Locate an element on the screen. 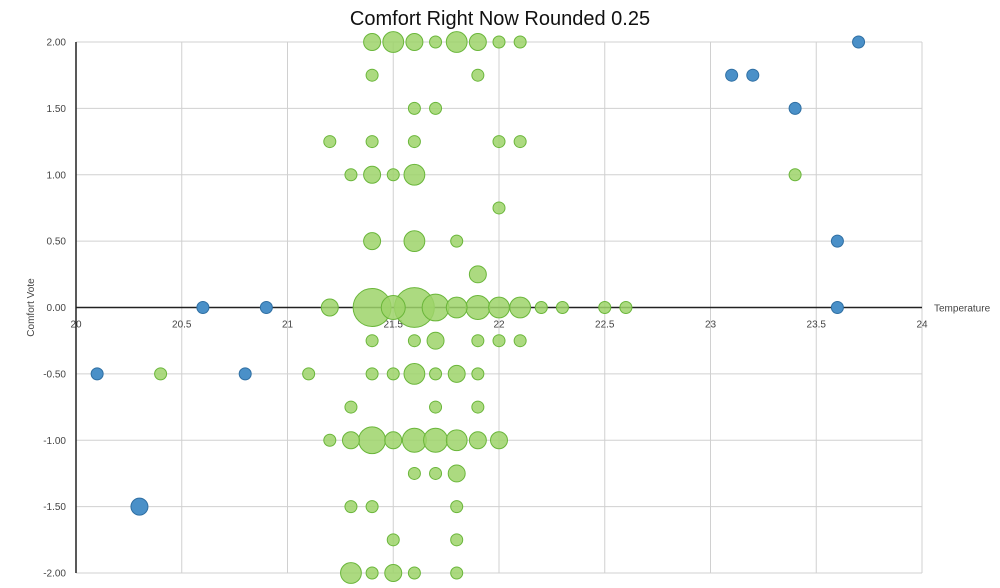 Image resolution: width=1000 pixels, height=588 pixels. x-tick-label: 23.5 is located at coordinates (817, 325).